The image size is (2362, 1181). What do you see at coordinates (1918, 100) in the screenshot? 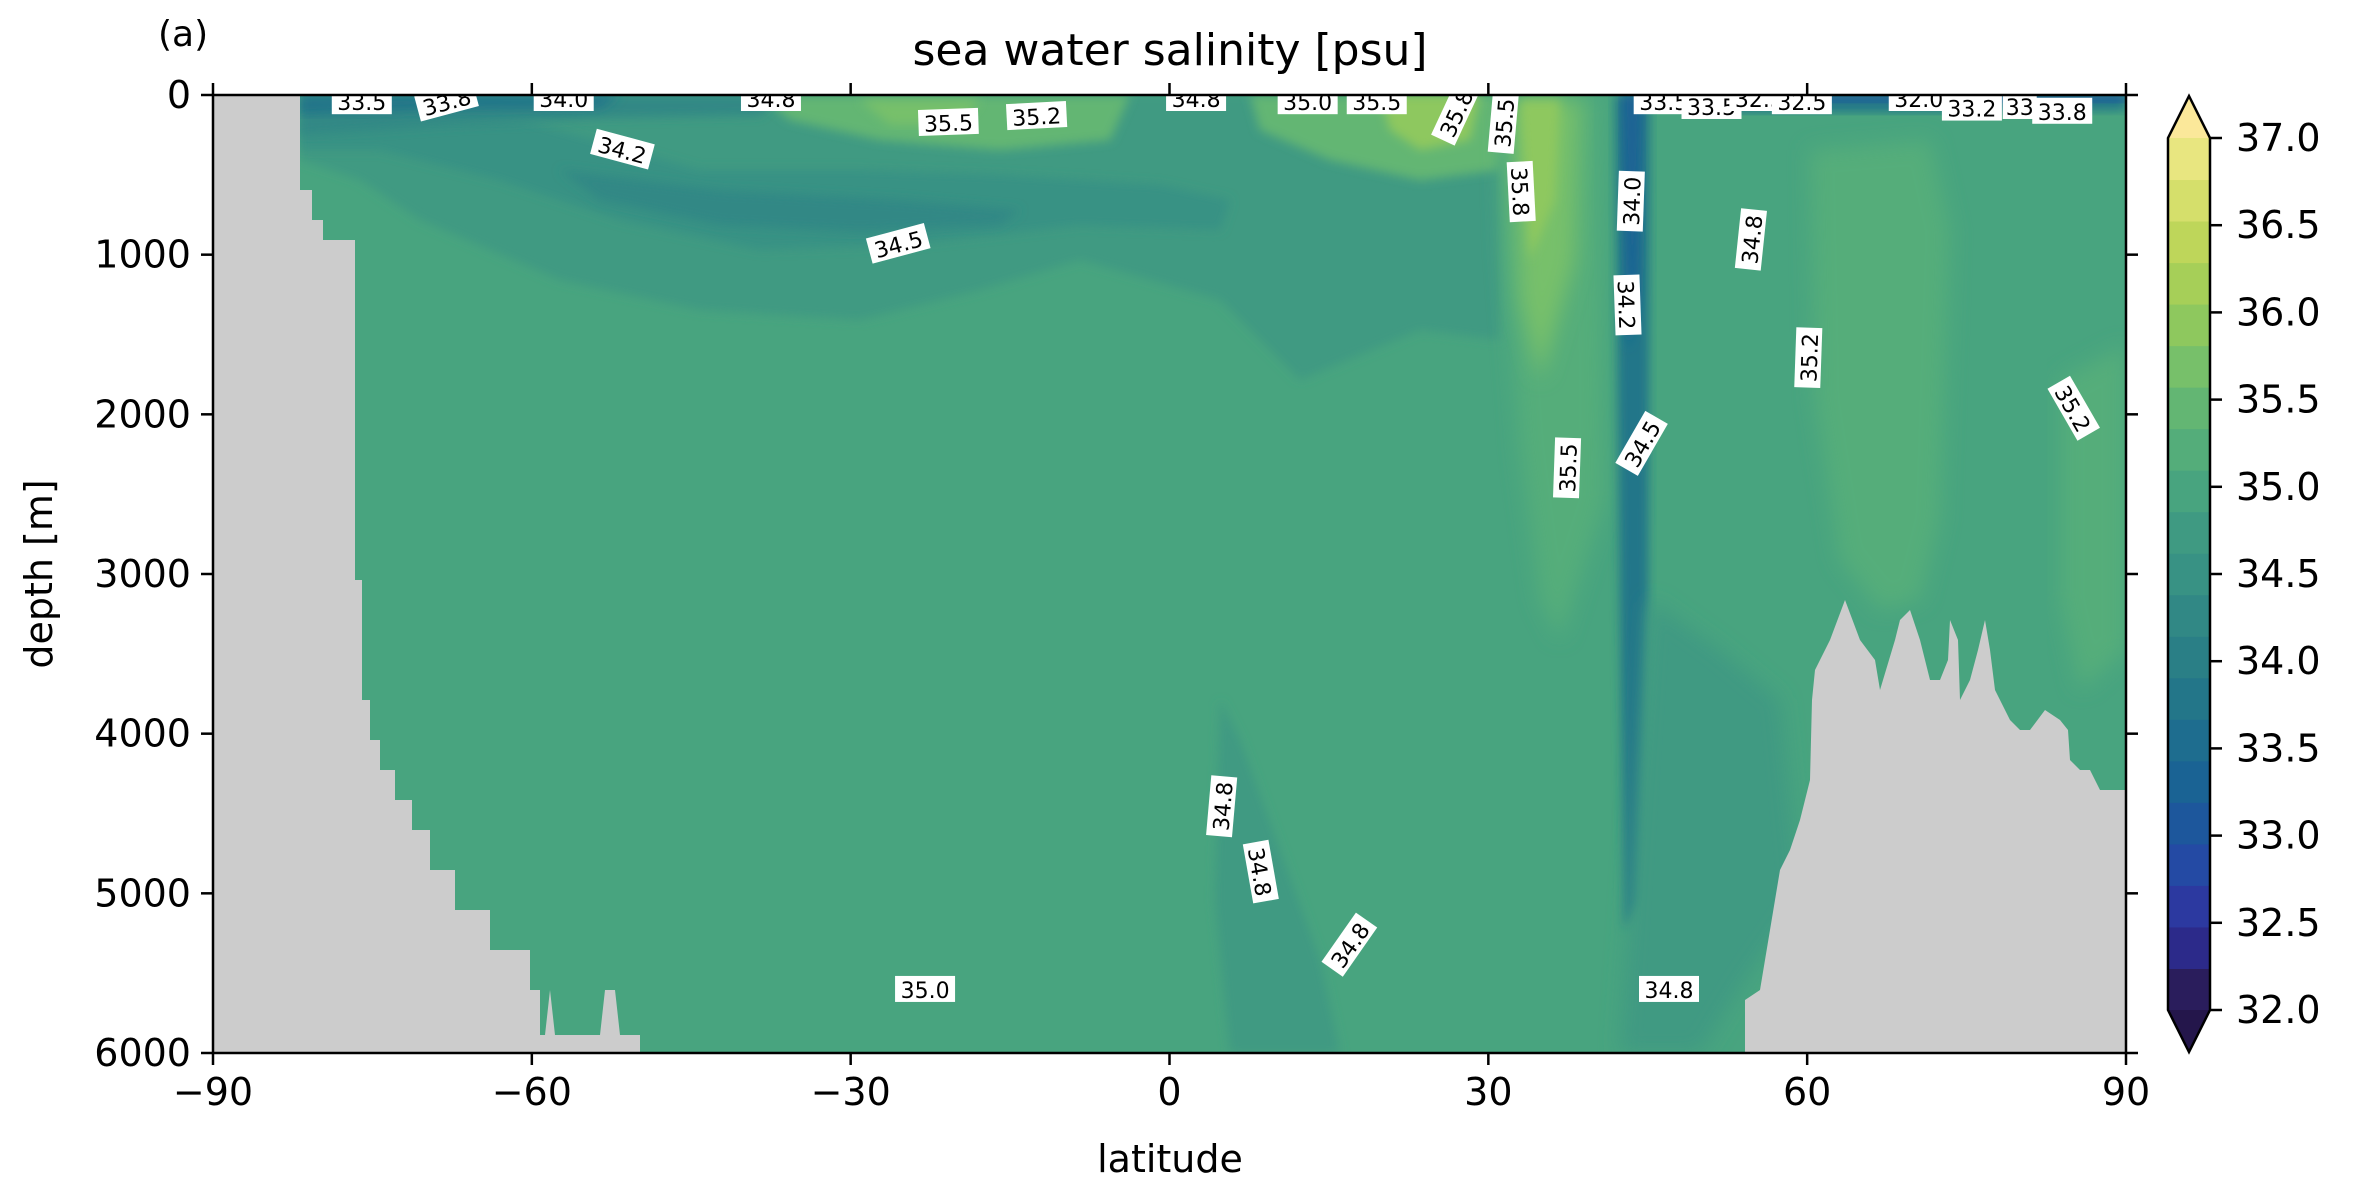
I see `contour-label-text: 32.0` at bounding box center [1918, 100].